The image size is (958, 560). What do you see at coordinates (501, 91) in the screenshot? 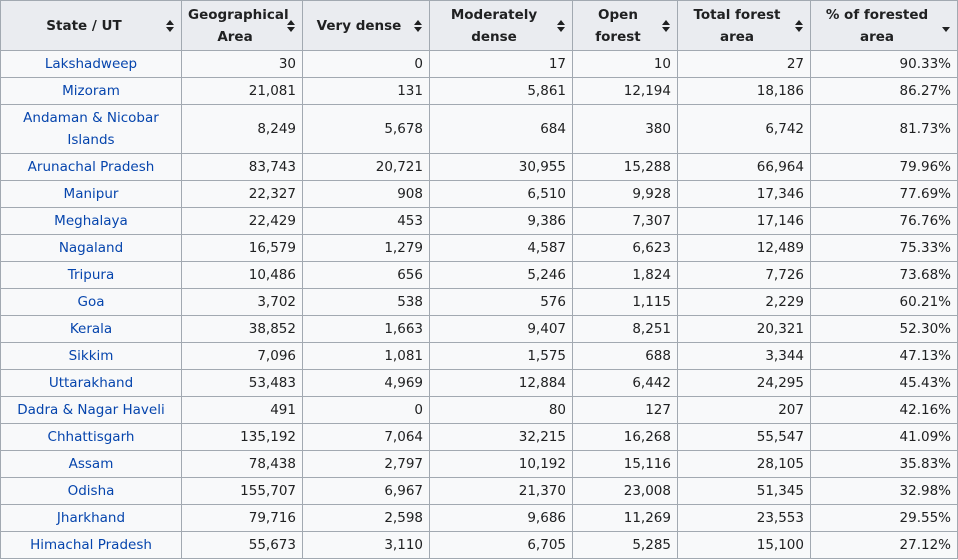
I see `cell: 5,861` at bounding box center [501, 91].